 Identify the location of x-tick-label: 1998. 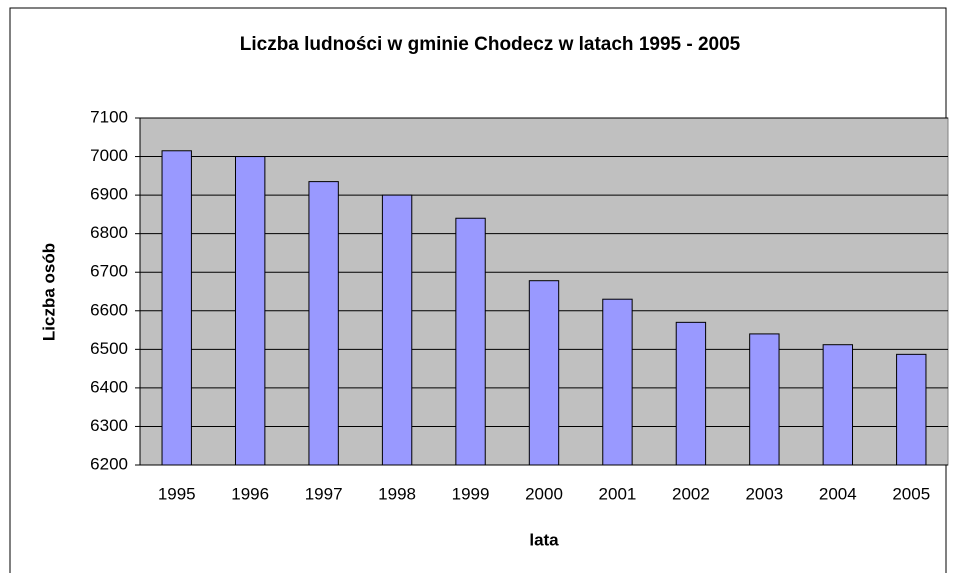
(397, 493).